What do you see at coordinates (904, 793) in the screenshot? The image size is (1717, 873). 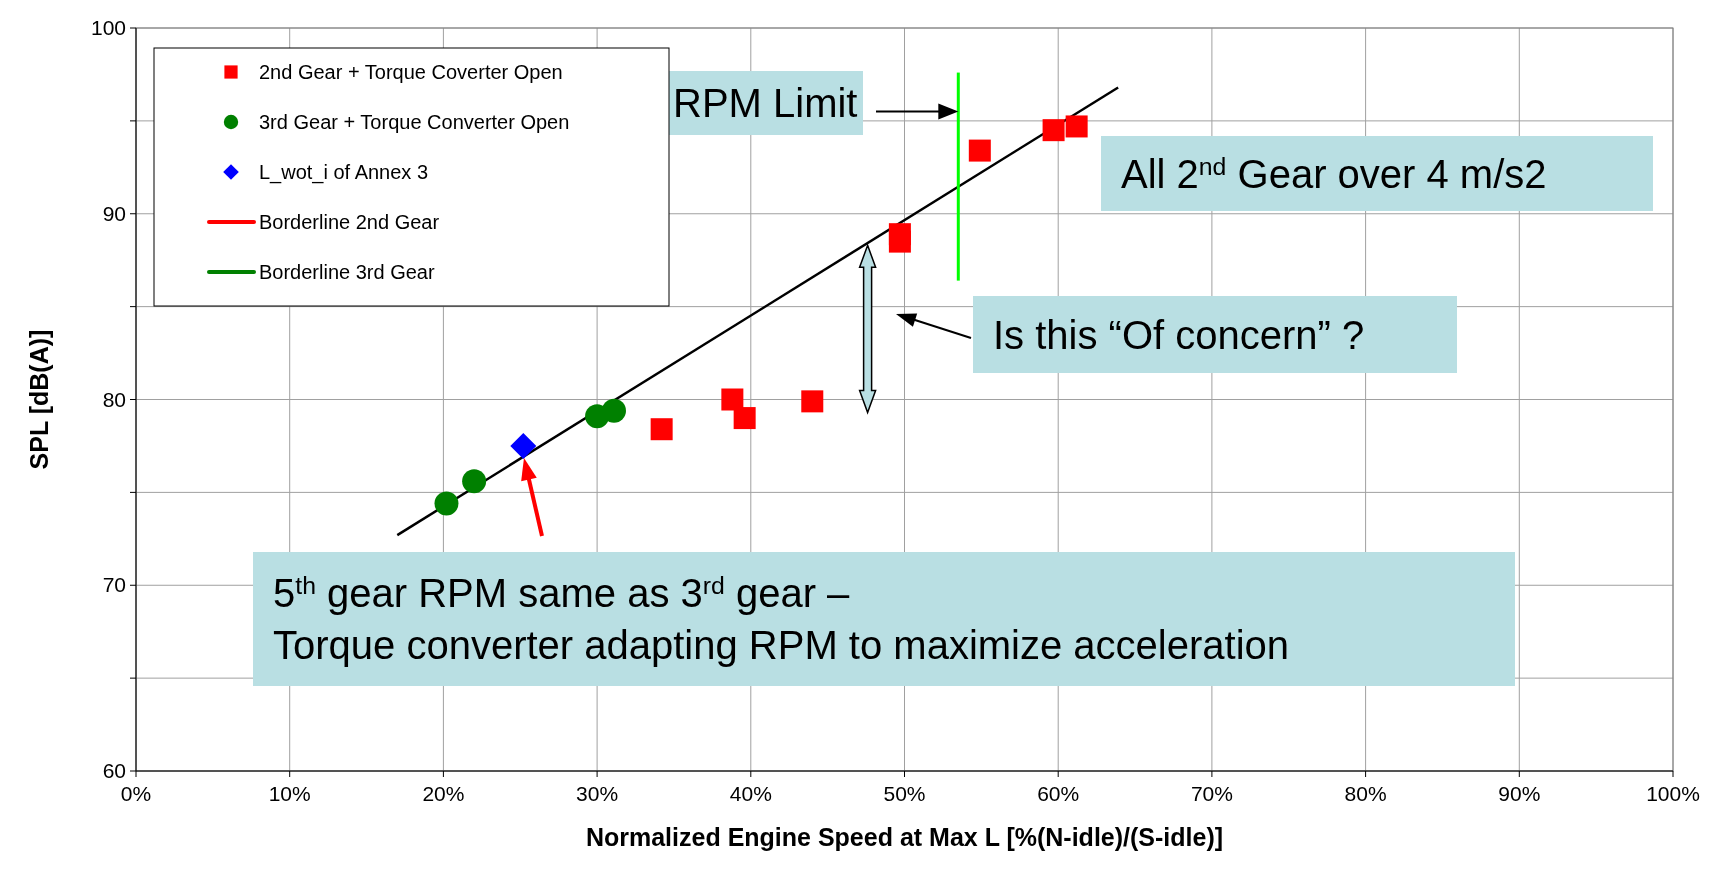 I see `x-tick-label: 50%` at bounding box center [904, 793].